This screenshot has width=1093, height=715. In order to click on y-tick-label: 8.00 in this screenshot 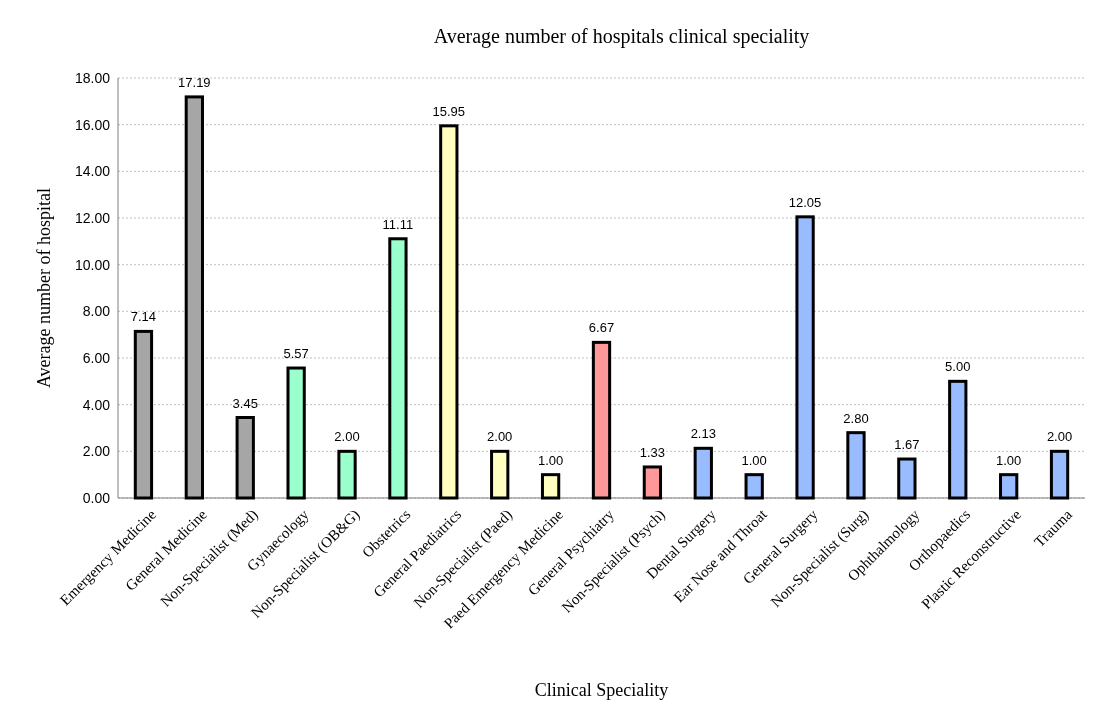, I will do `click(96, 311)`.